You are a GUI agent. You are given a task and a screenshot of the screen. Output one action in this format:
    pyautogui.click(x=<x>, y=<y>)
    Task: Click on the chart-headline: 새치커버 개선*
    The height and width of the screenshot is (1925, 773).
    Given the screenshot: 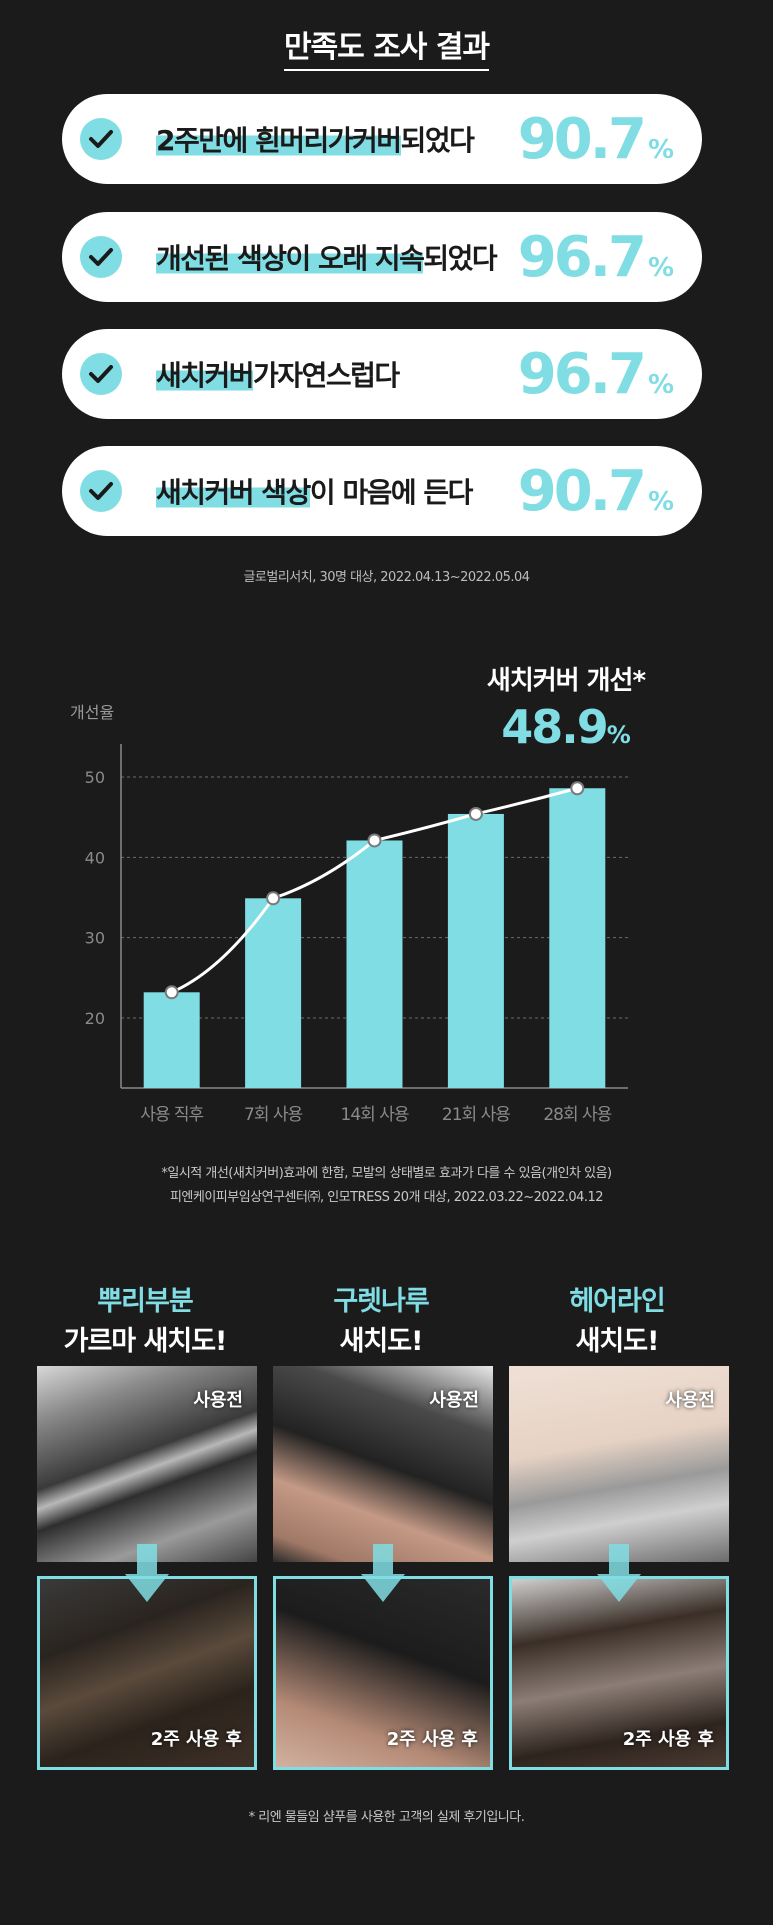 What is the action you would take?
    pyautogui.click(x=566, y=681)
    